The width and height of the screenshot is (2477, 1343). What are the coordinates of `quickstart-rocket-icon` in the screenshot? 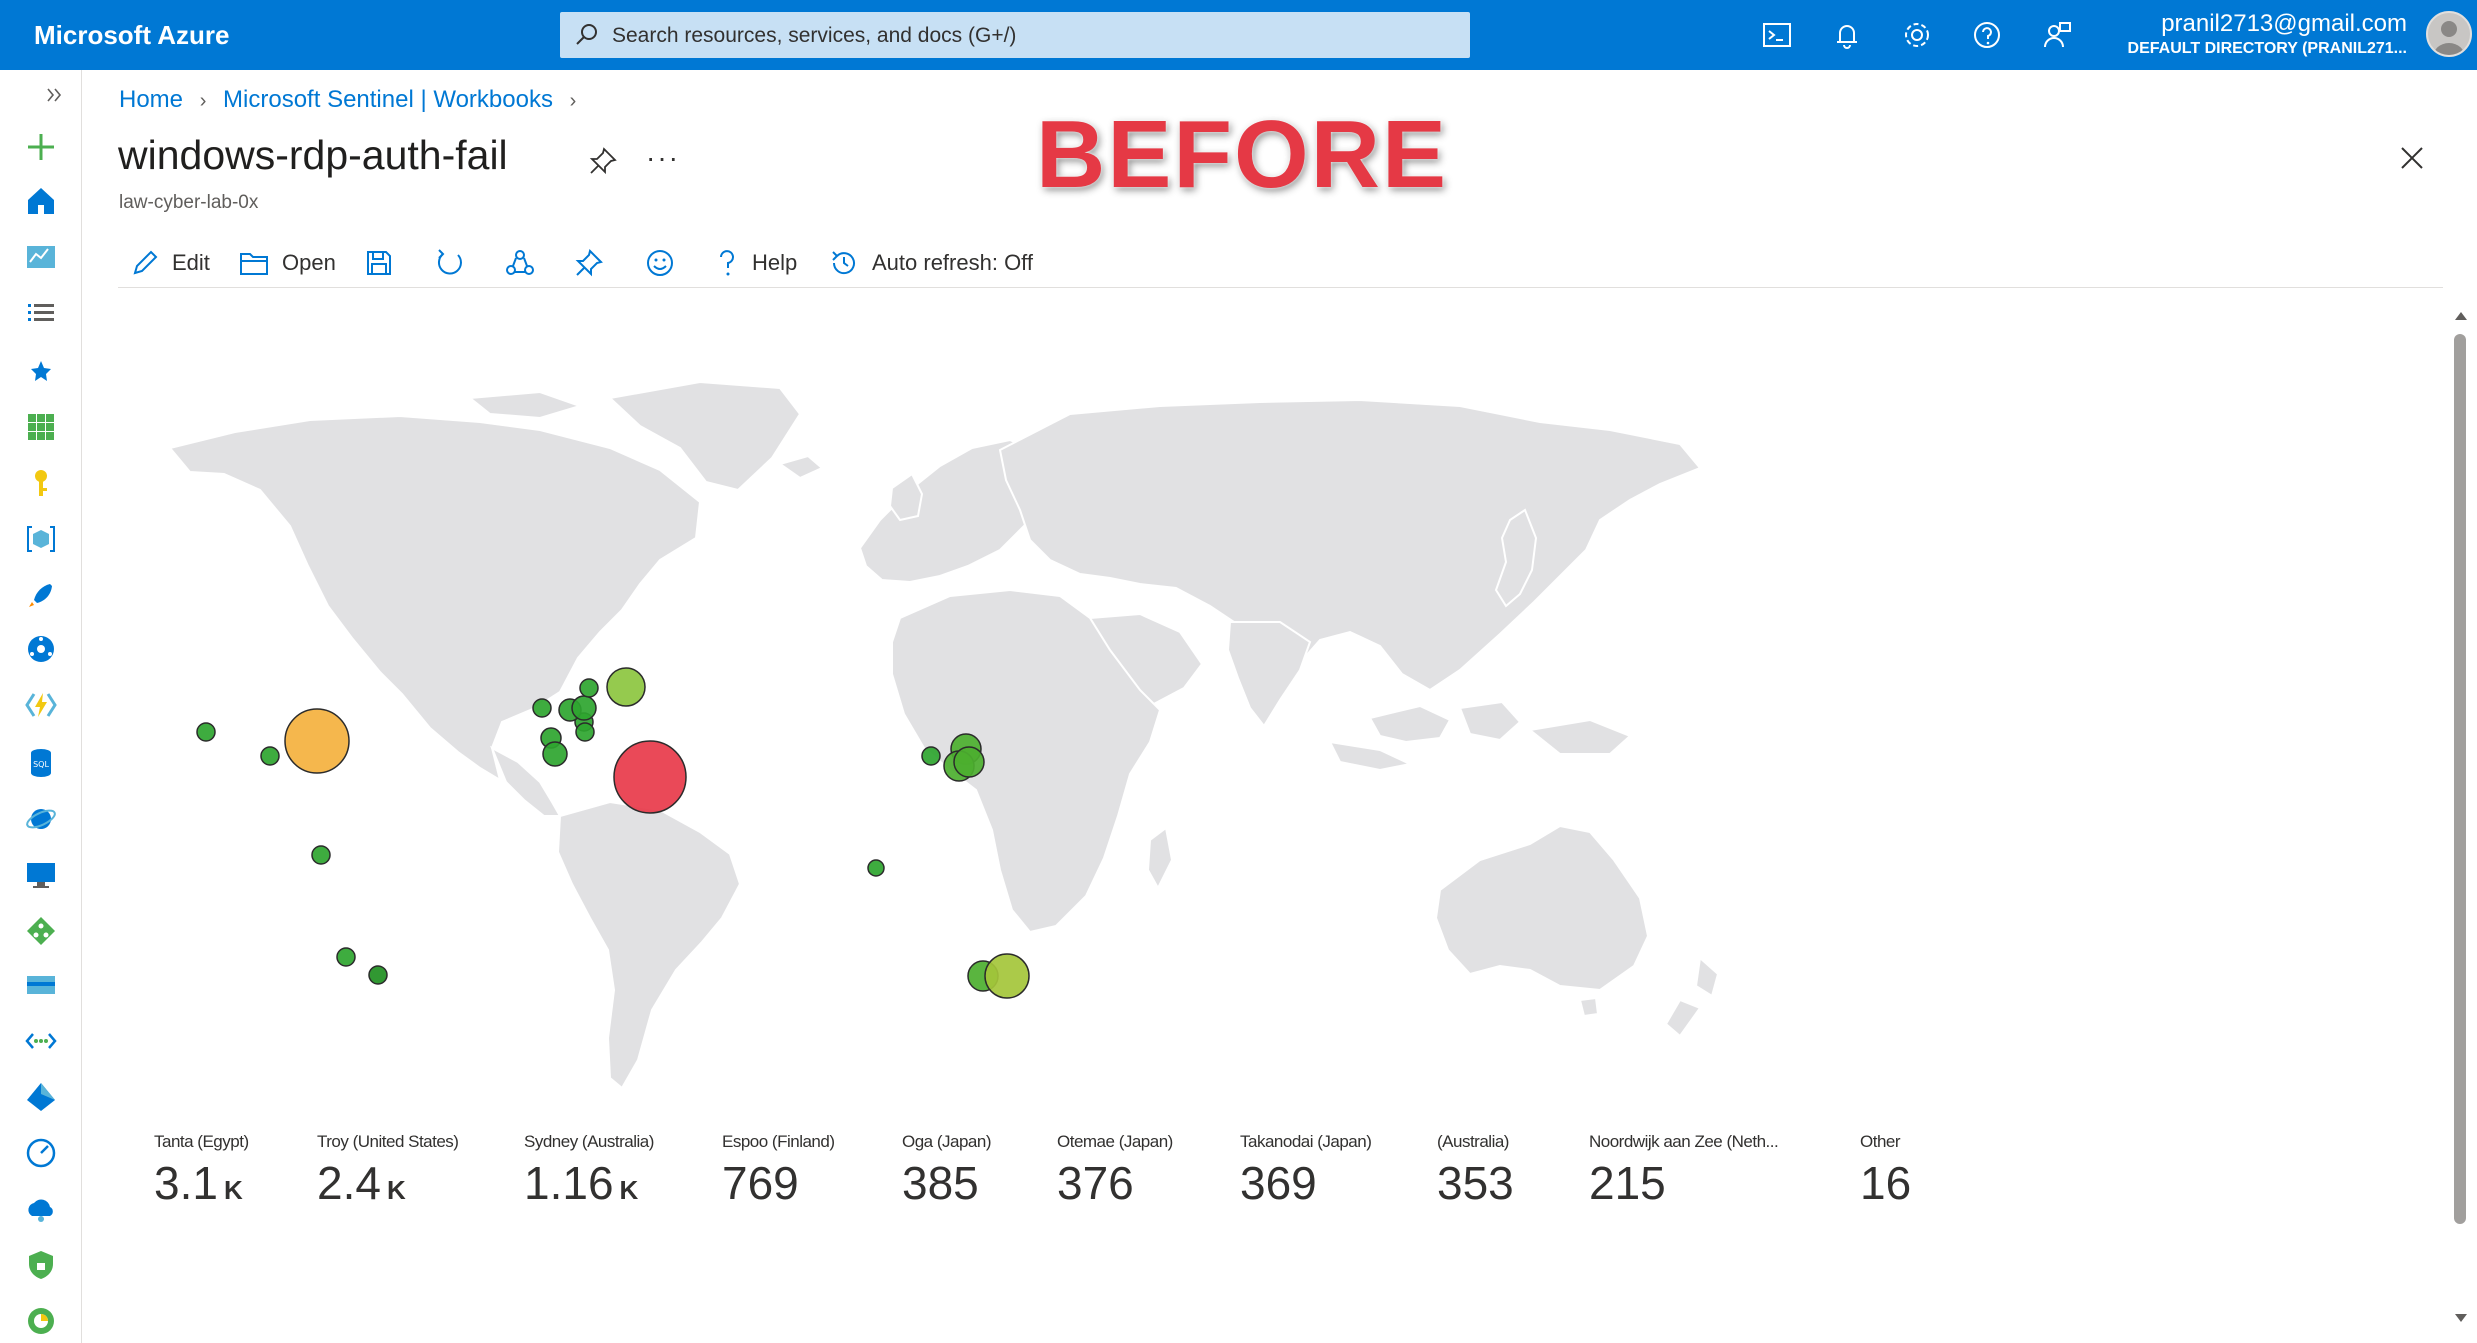 It's located at (41, 595).